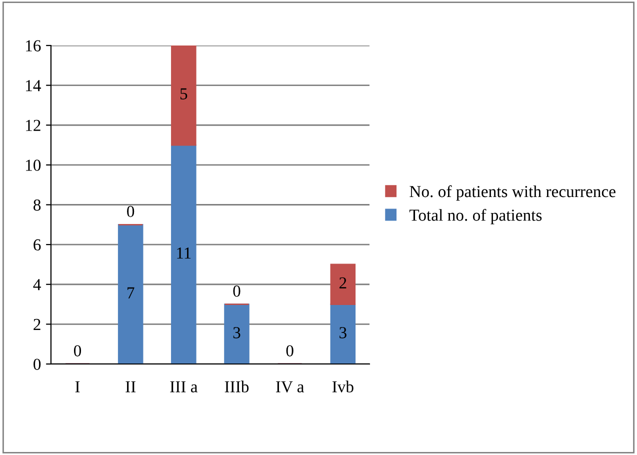 The height and width of the screenshot is (455, 637). What do you see at coordinates (343, 386) in the screenshot?
I see `x-tick-label: Ivb` at bounding box center [343, 386].